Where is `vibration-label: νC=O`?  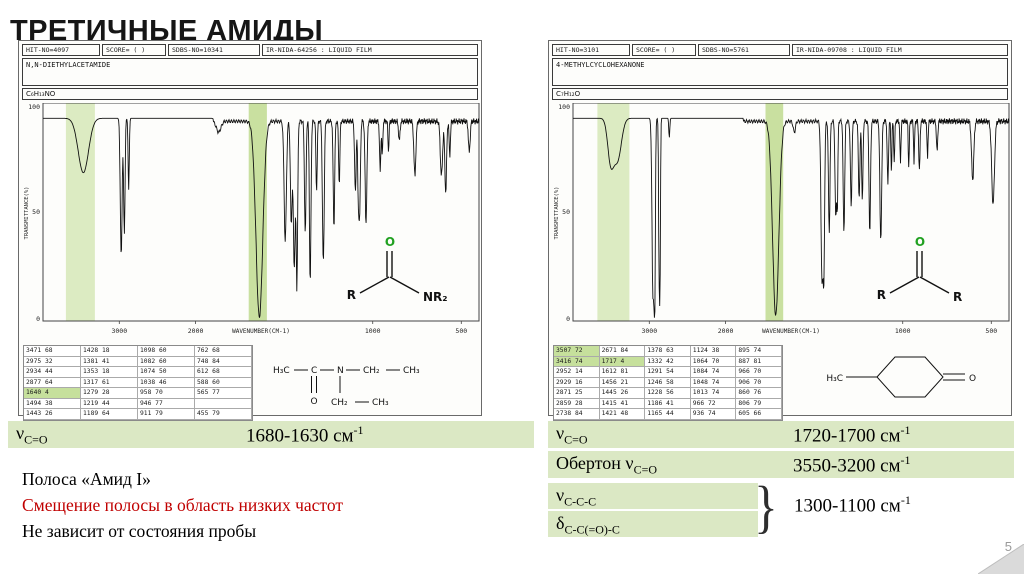
vibration-label: νC=O is located at coordinates (32, 435).